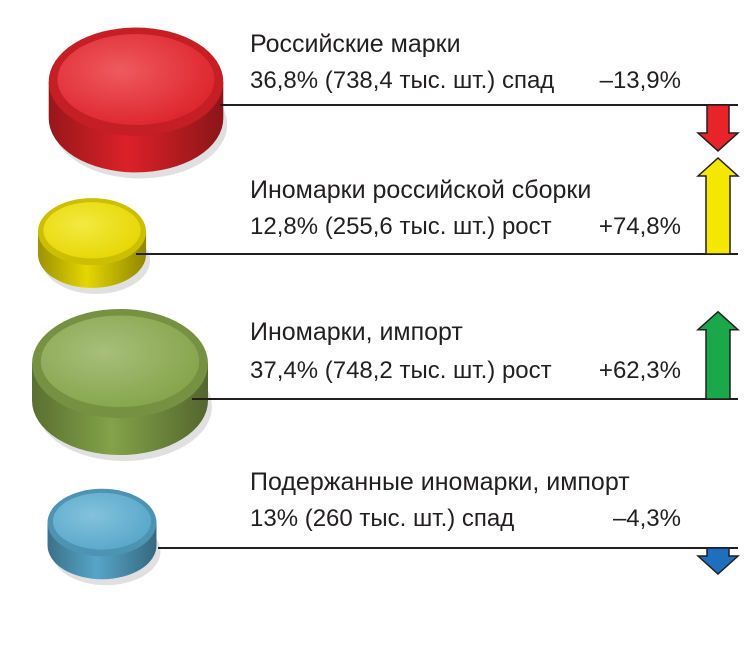 This screenshot has height=658, width=750. I want to click on category-name: Иномарки российской сборки, so click(420, 190).